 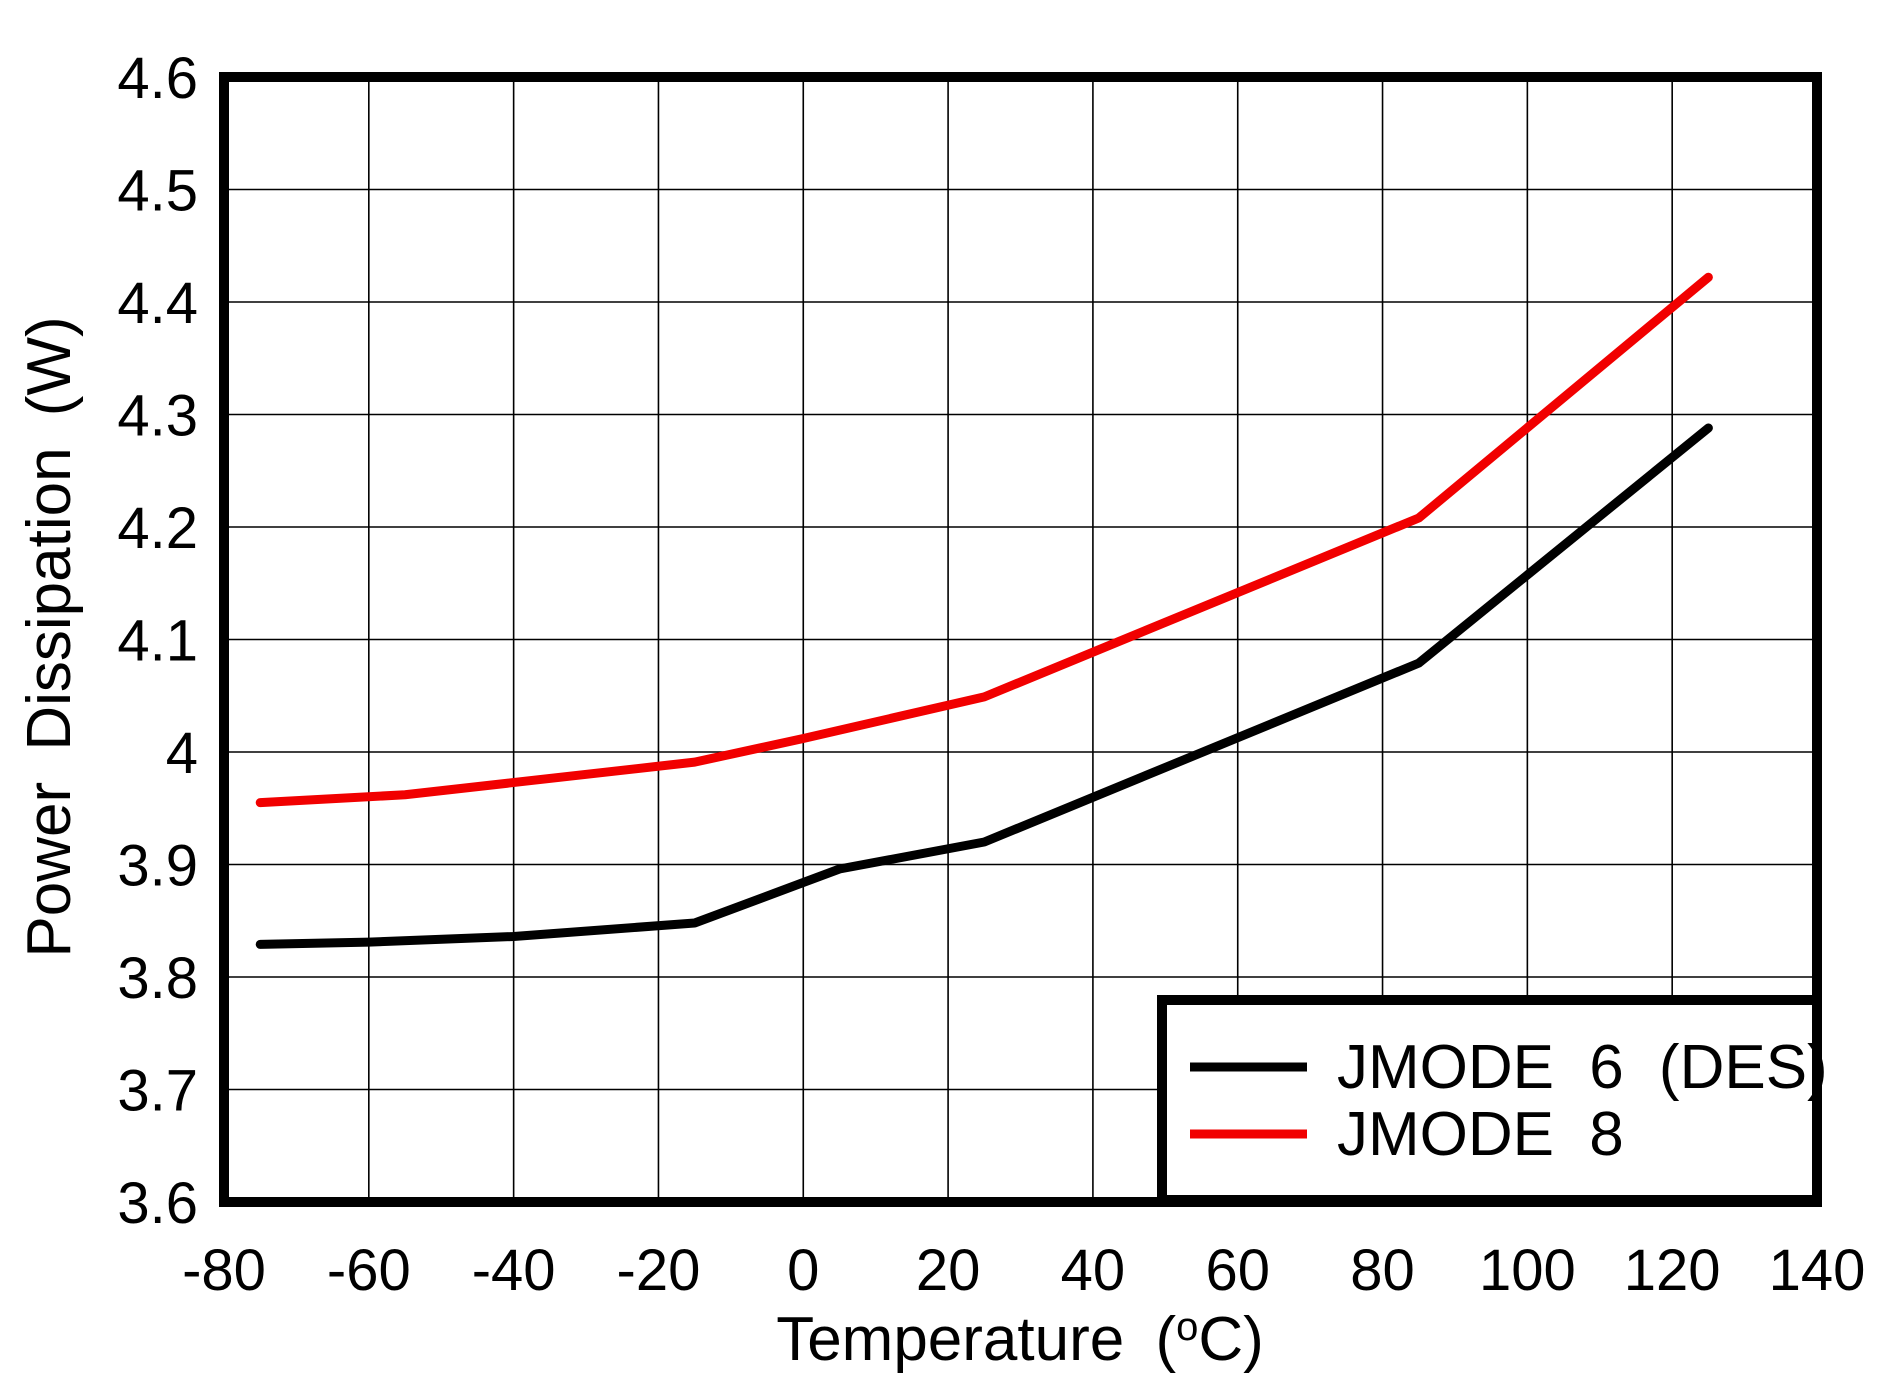 I want to click on x-tick-label: 120, so click(x=1672, y=1270).